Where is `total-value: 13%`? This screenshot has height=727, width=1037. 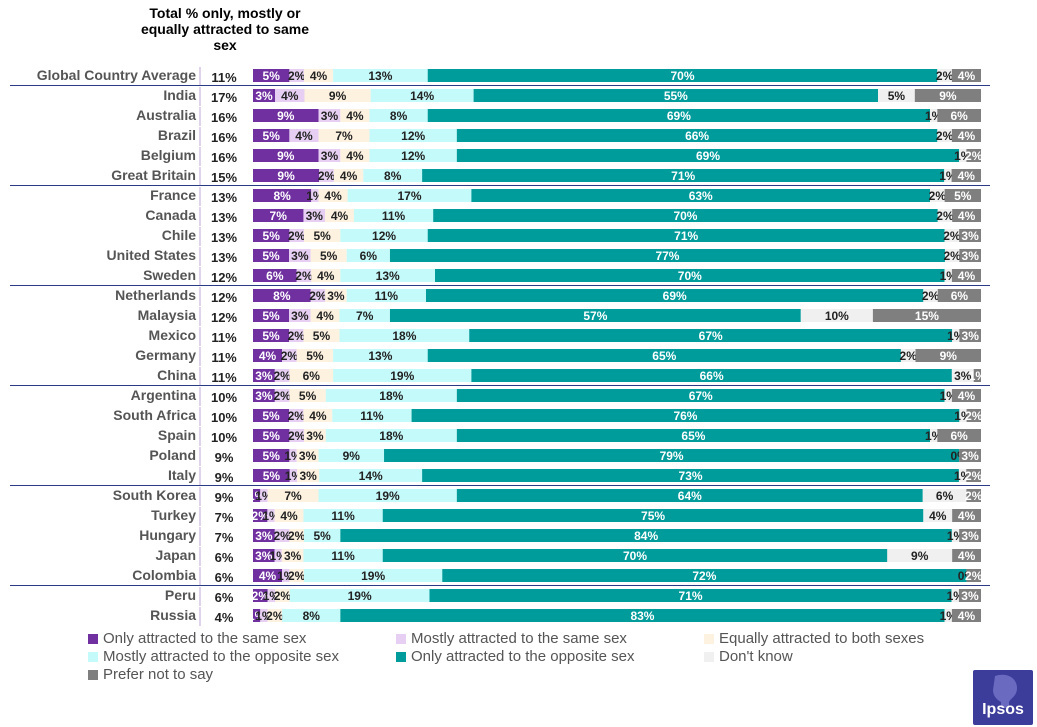 total-value: 13% is located at coordinates (224, 197).